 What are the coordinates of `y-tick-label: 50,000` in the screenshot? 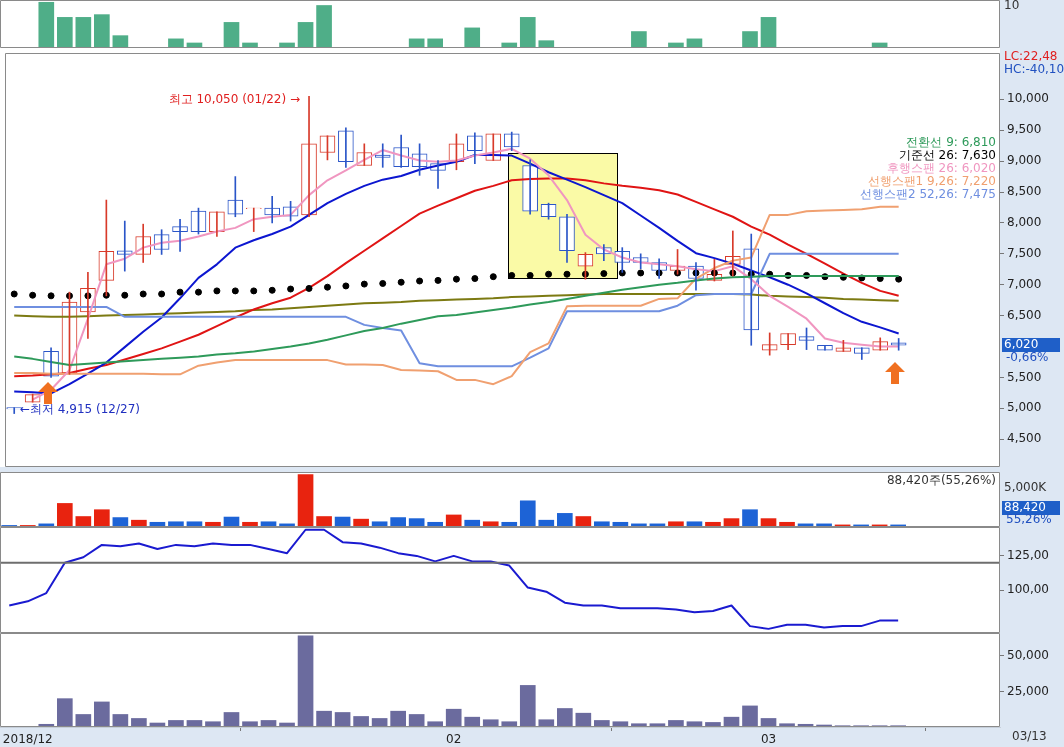 It's located at (1028, 654).